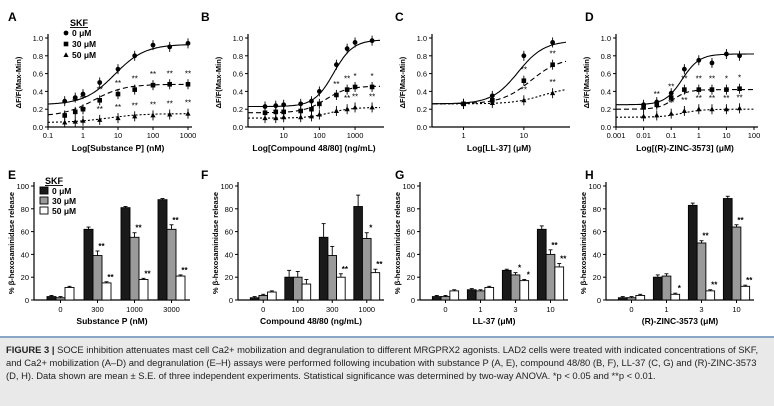  Describe the element at coordinates (61, 191) in the screenshot. I see `legend-e-entry: 0 μM` at that location.